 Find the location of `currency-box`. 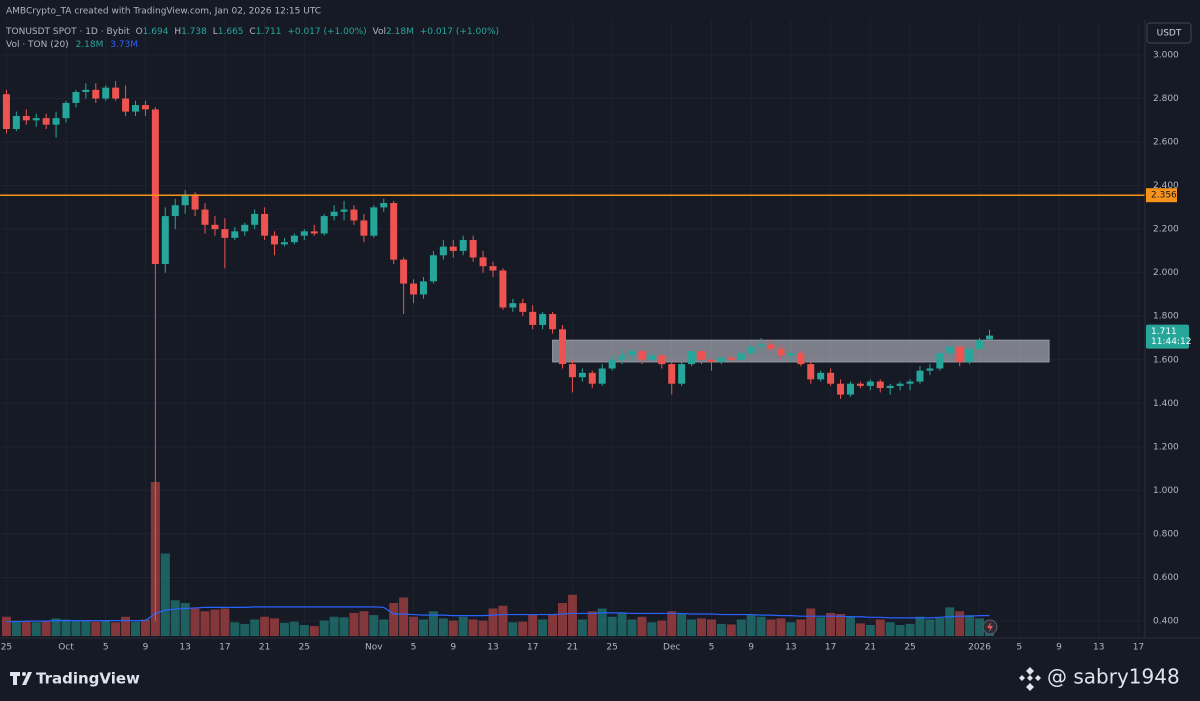

currency-box is located at coordinates (1169, 33).